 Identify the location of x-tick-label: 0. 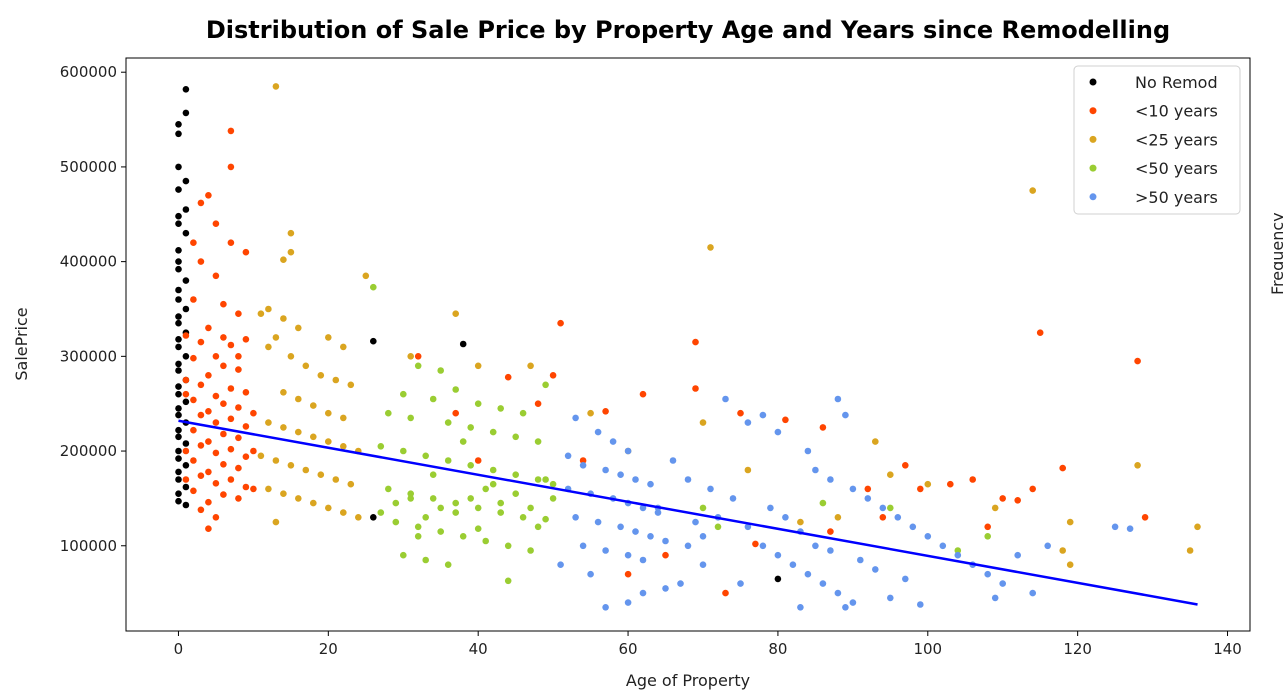
(179, 649).